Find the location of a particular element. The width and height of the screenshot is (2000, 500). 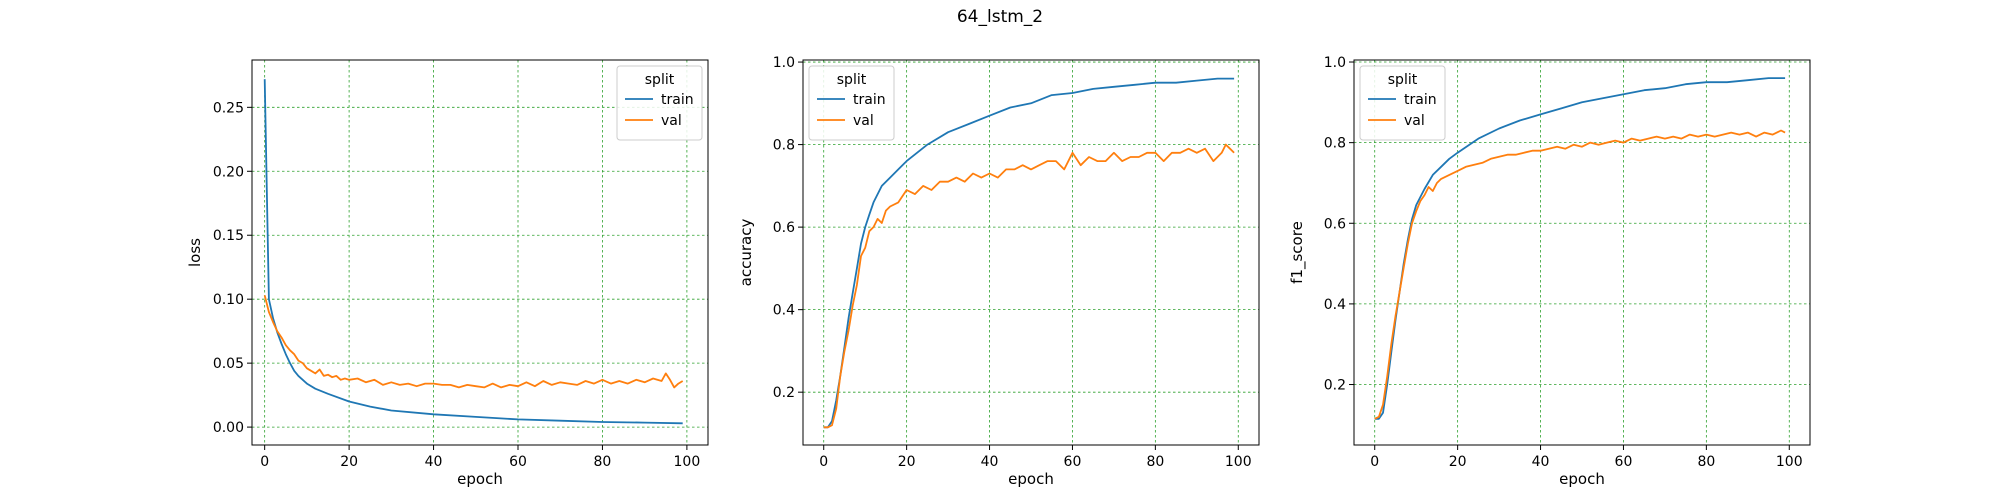

y-tick-label: 0.20 is located at coordinates (228, 172).